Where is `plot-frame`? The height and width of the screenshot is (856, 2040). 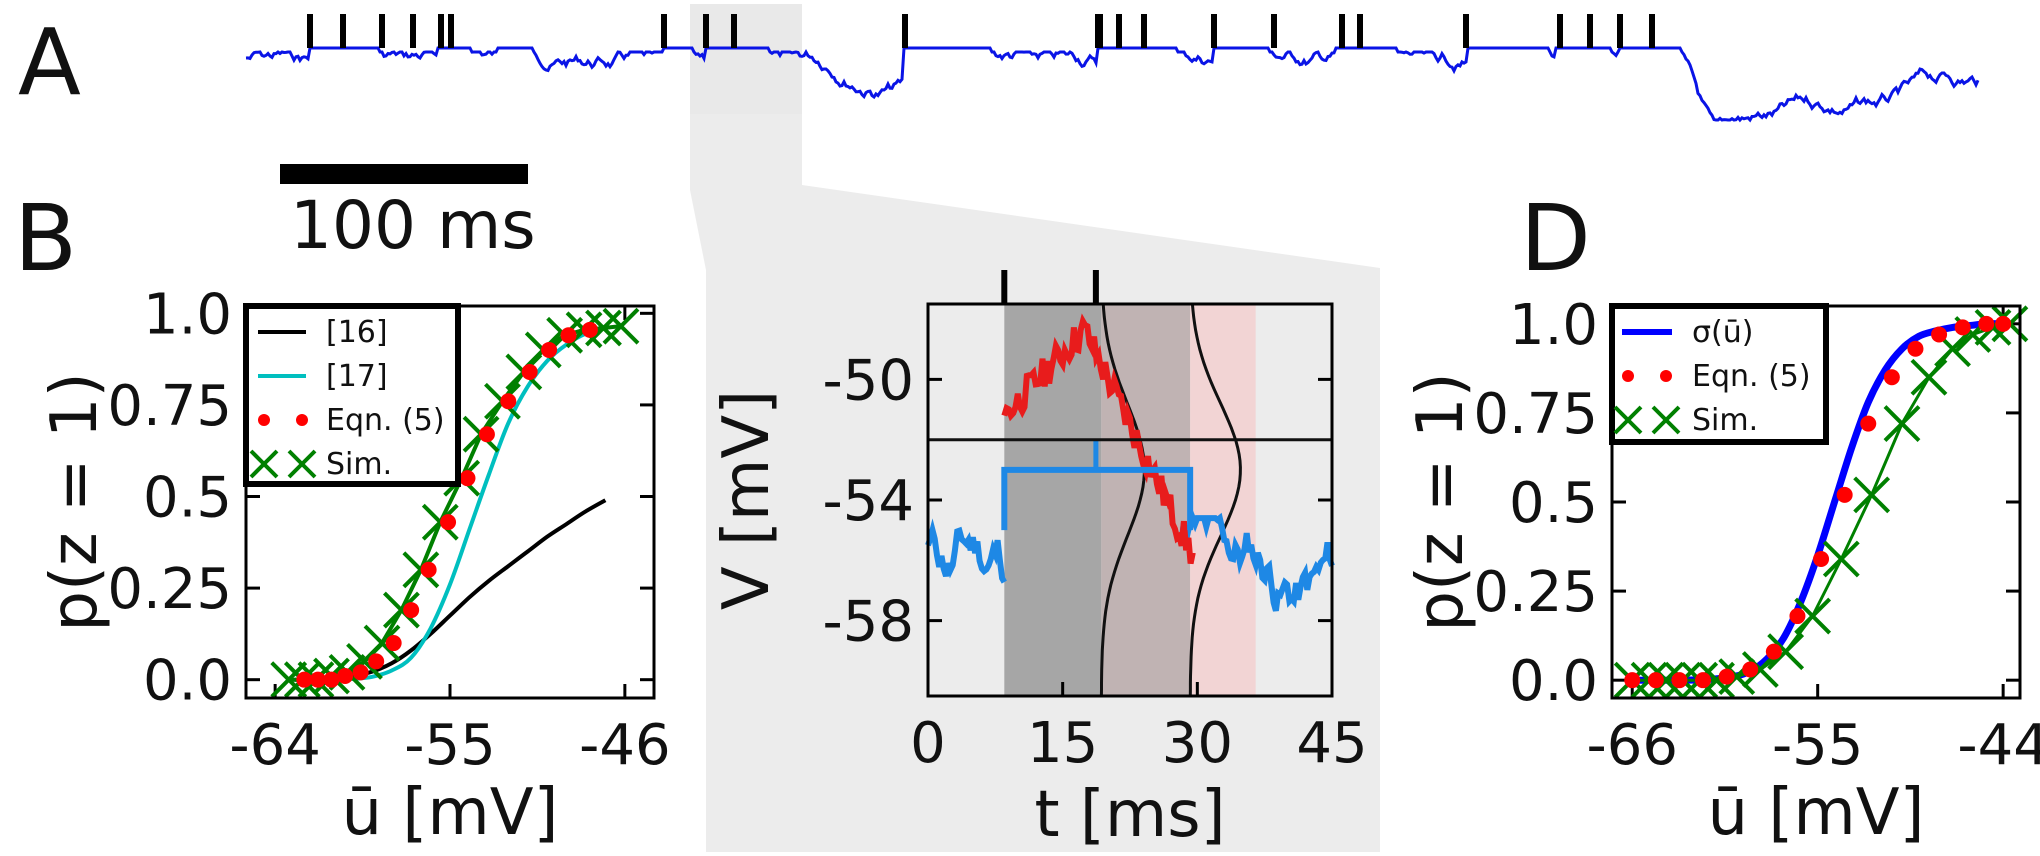
plot-frame is located at coordinates (1130, 500).